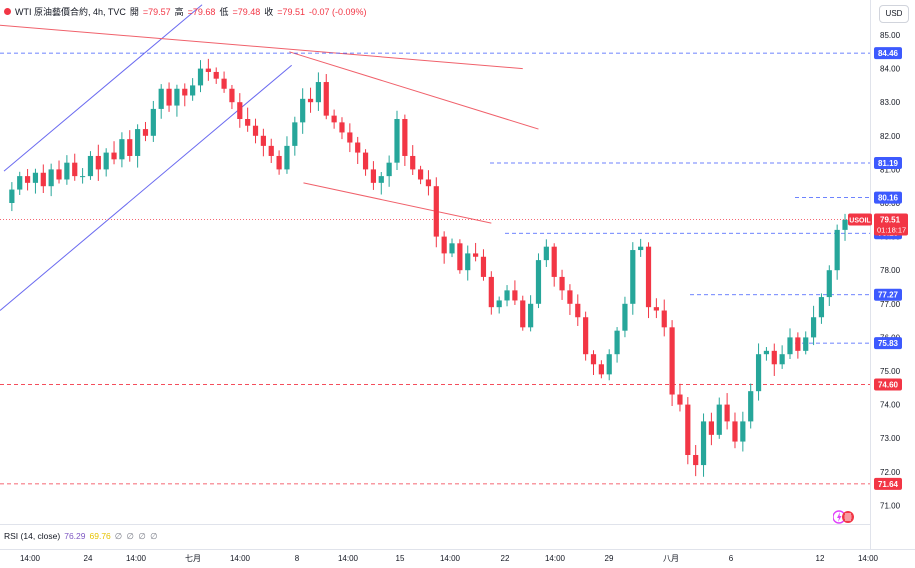 This screenshot has height=568, width=915. I want to click on rsi-na-values: ∅ ∅ ∅ ∅, so click(136, 536).